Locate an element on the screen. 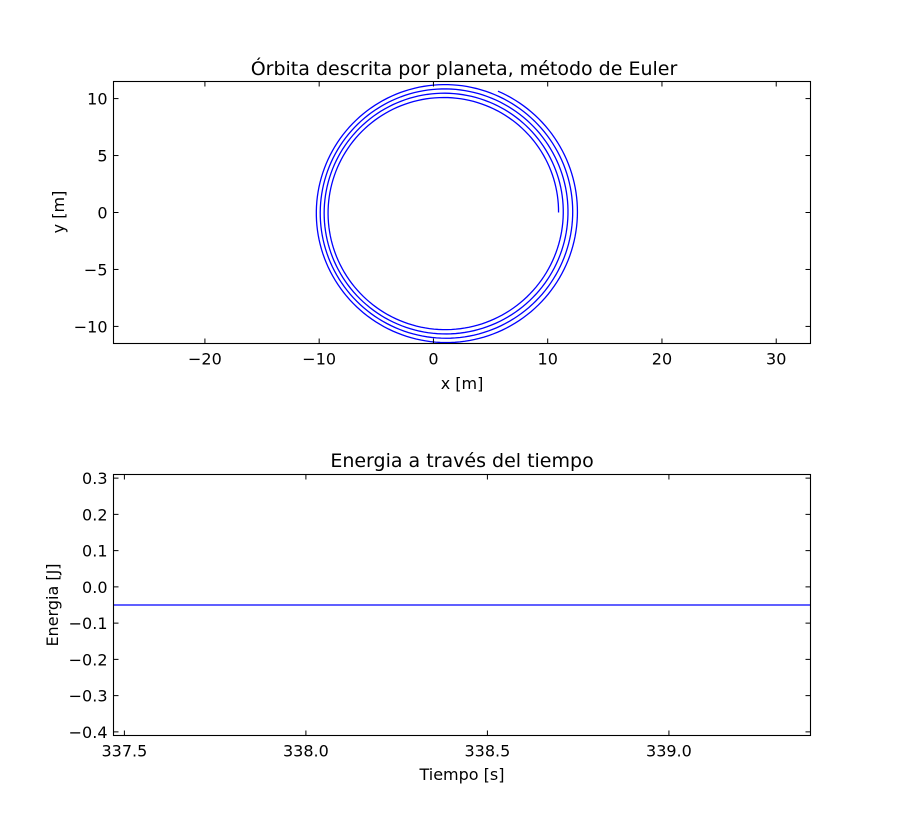 The image size is (901, 817). orbit-ytick-label: 0 is located at coordinates (102, 213).